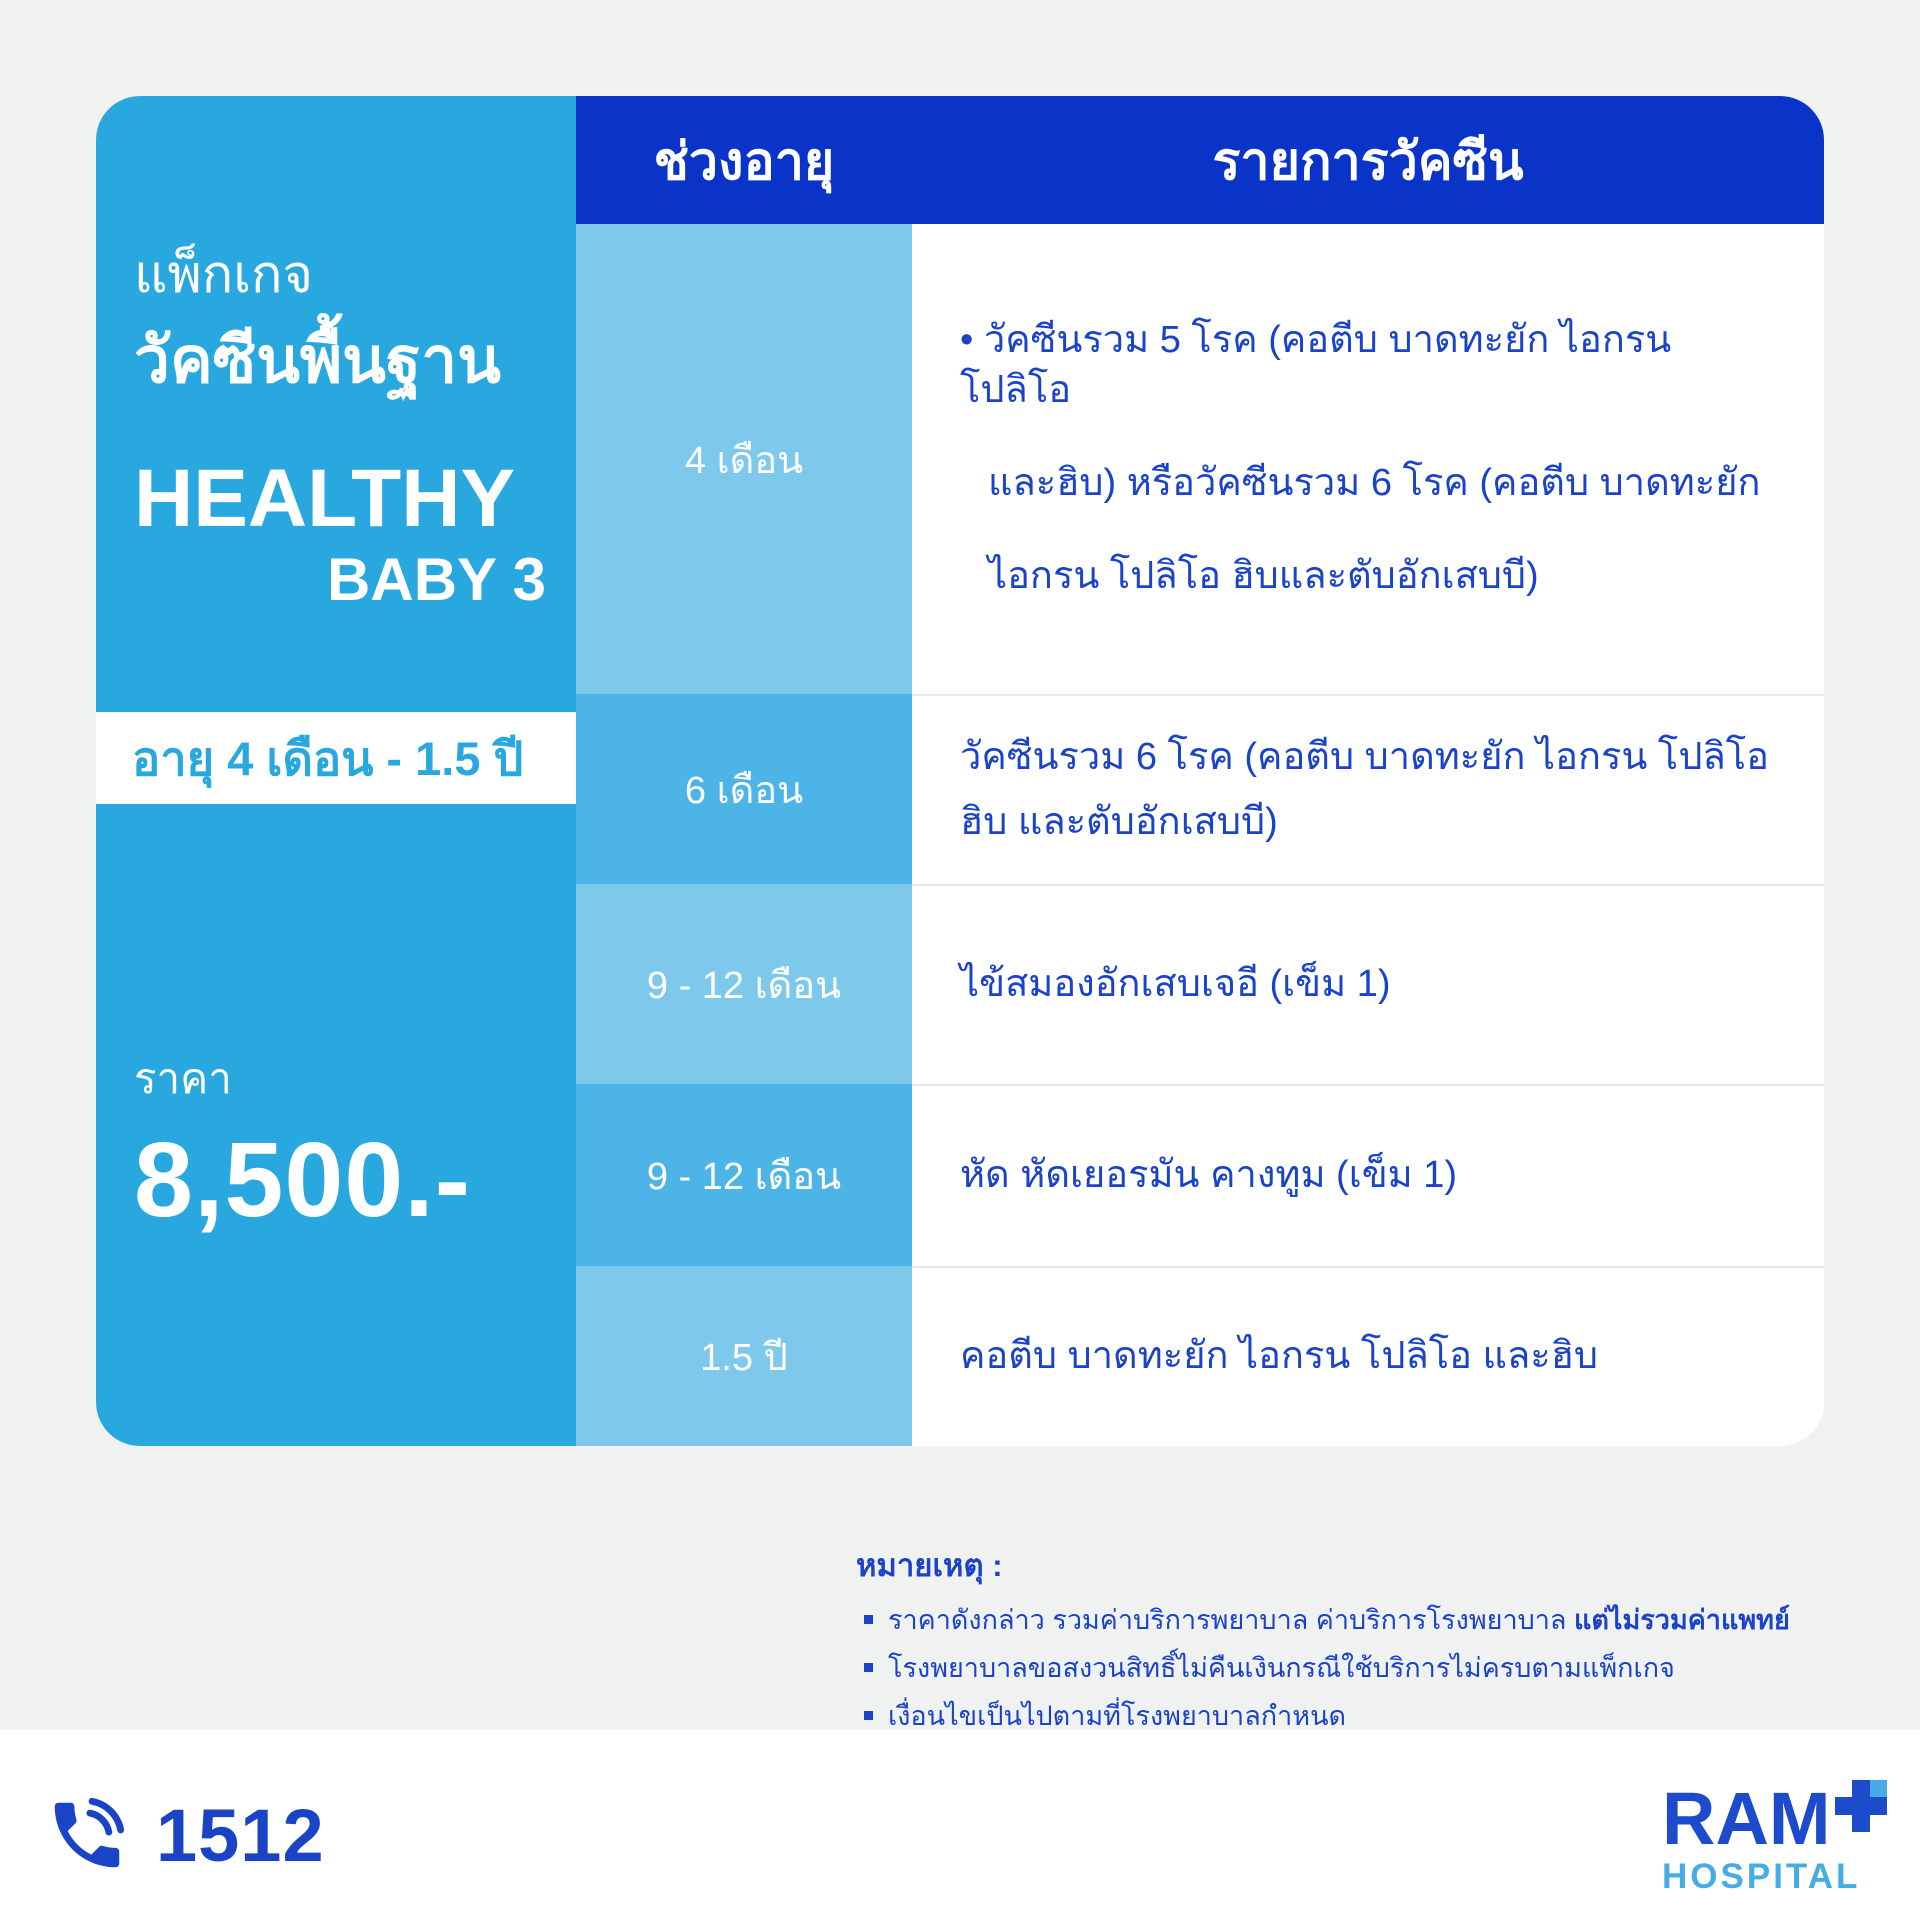  I want to click on age-range-text: อายุ 4 เดือน - 1.5 ปี, so click(328, 758).